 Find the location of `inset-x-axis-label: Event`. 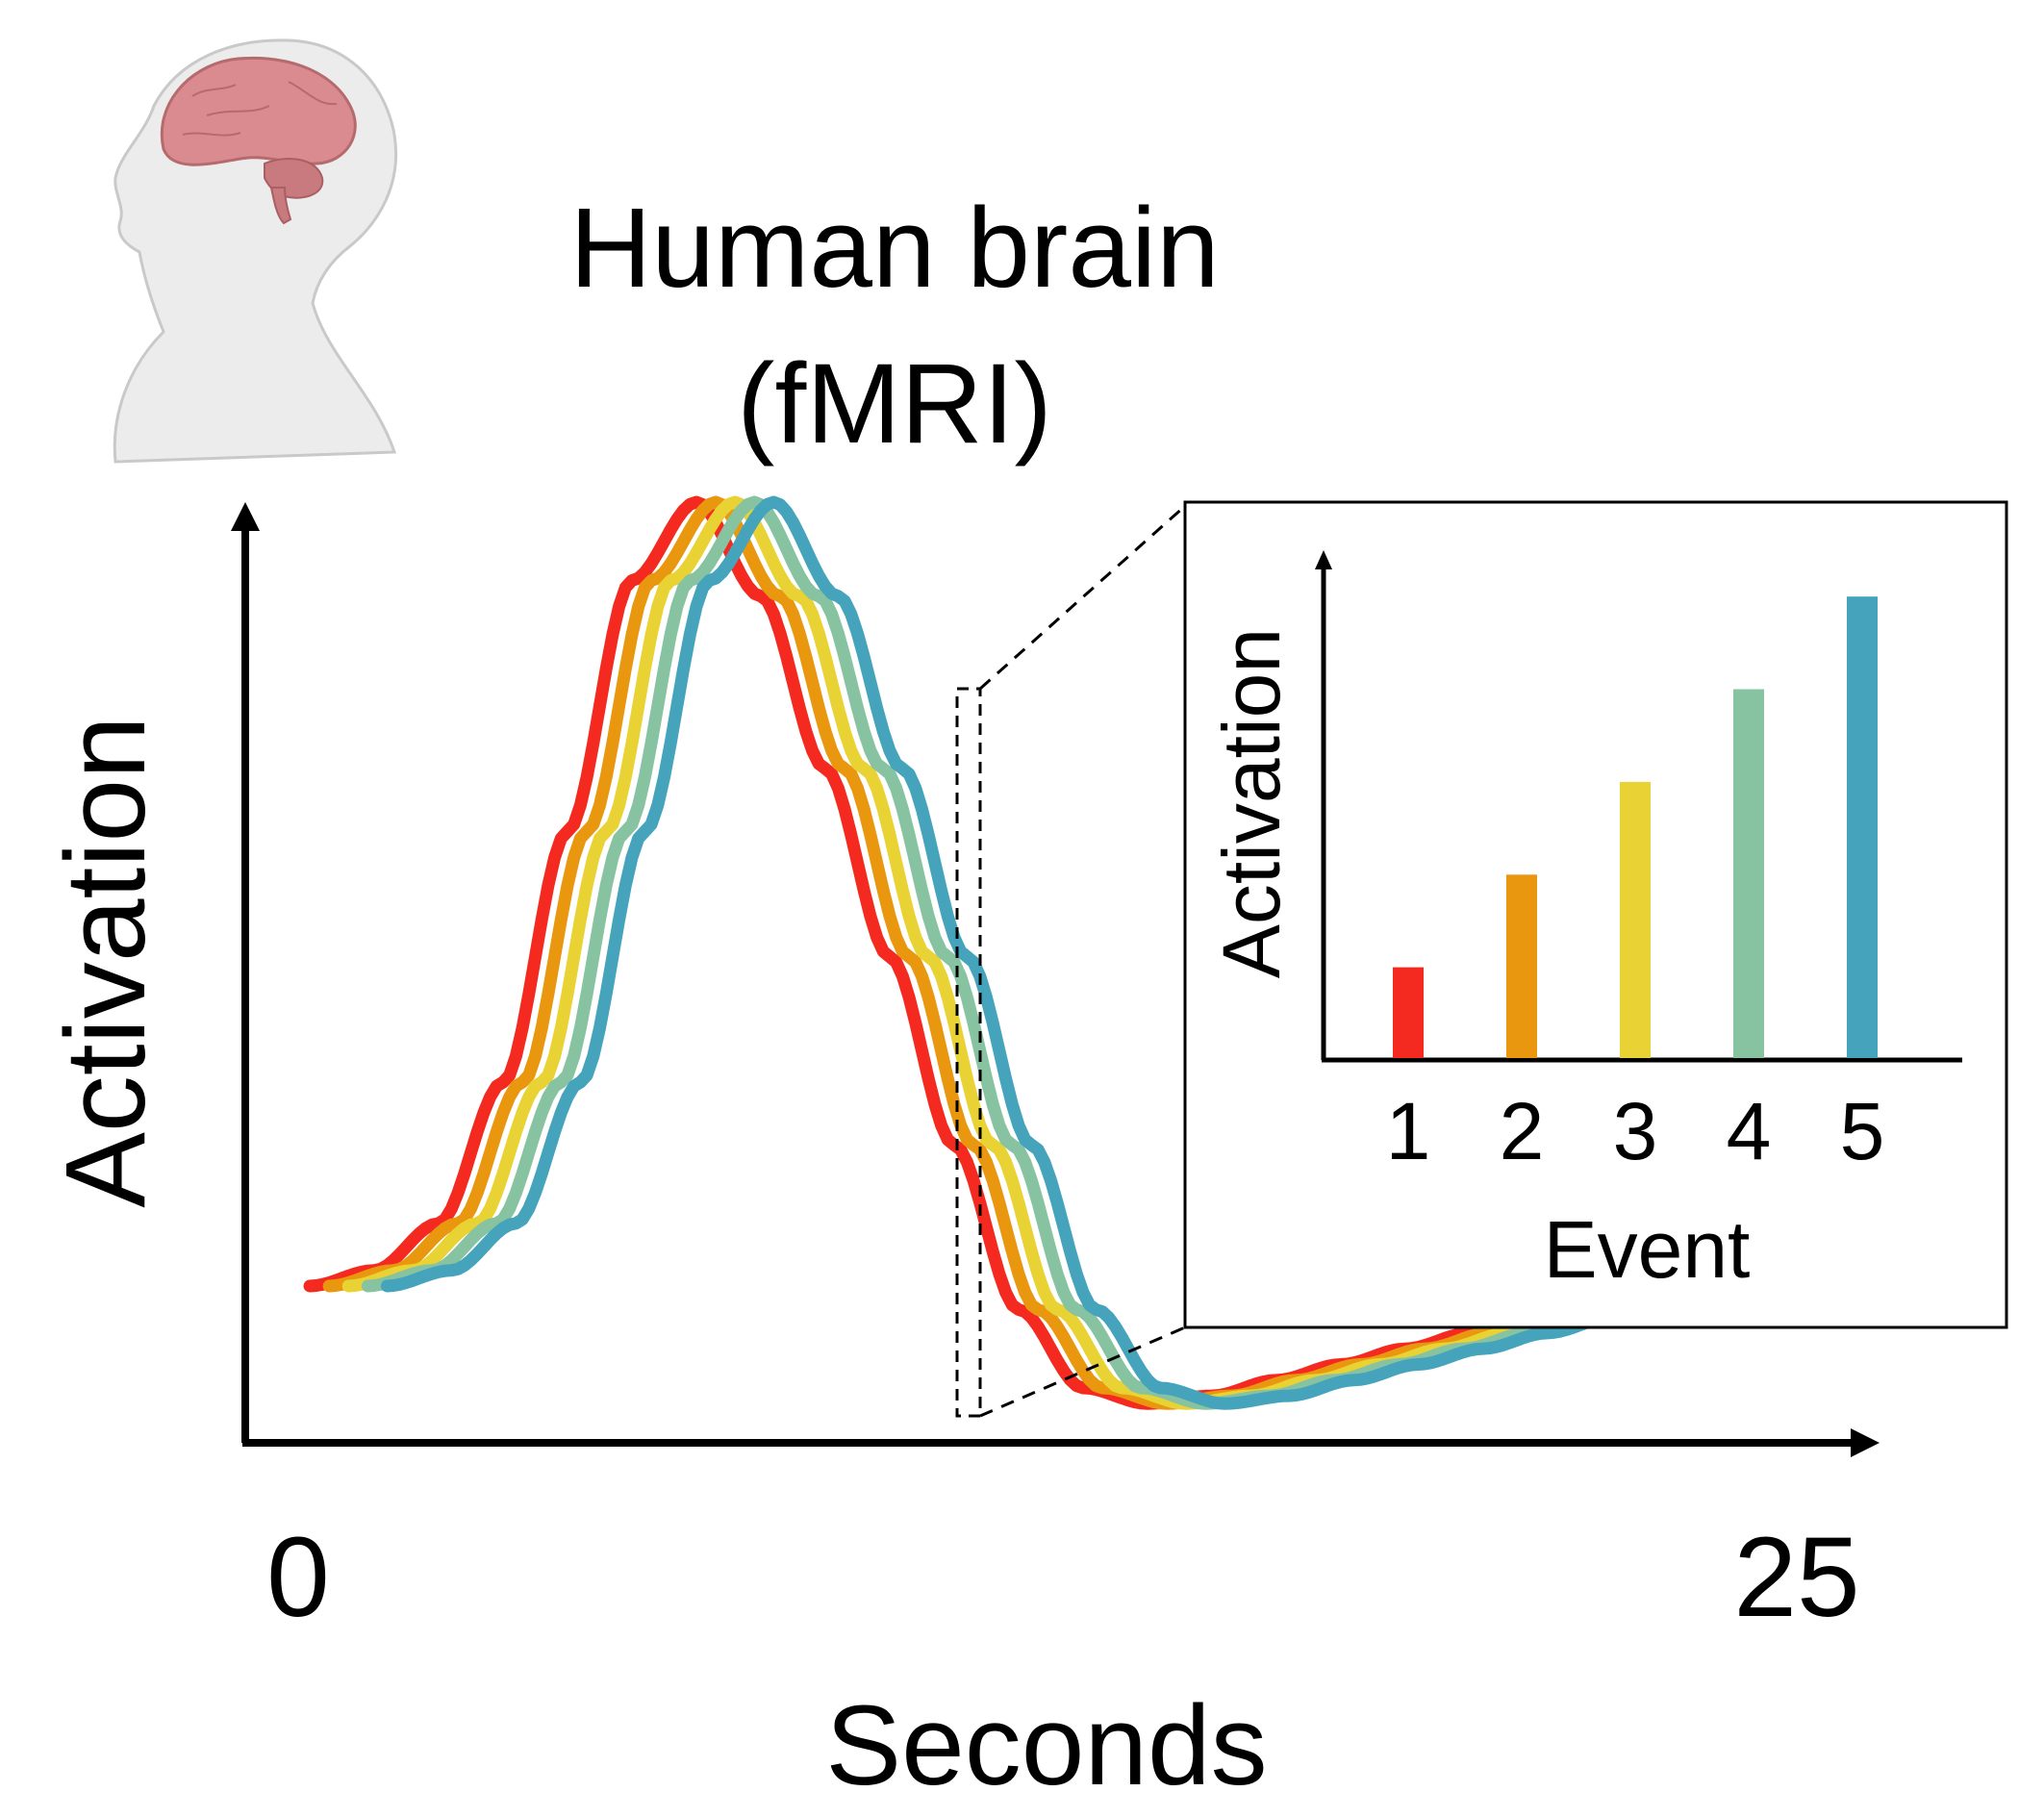

inset-x-axis-label: Event is located at coordinates (1647, 1250).